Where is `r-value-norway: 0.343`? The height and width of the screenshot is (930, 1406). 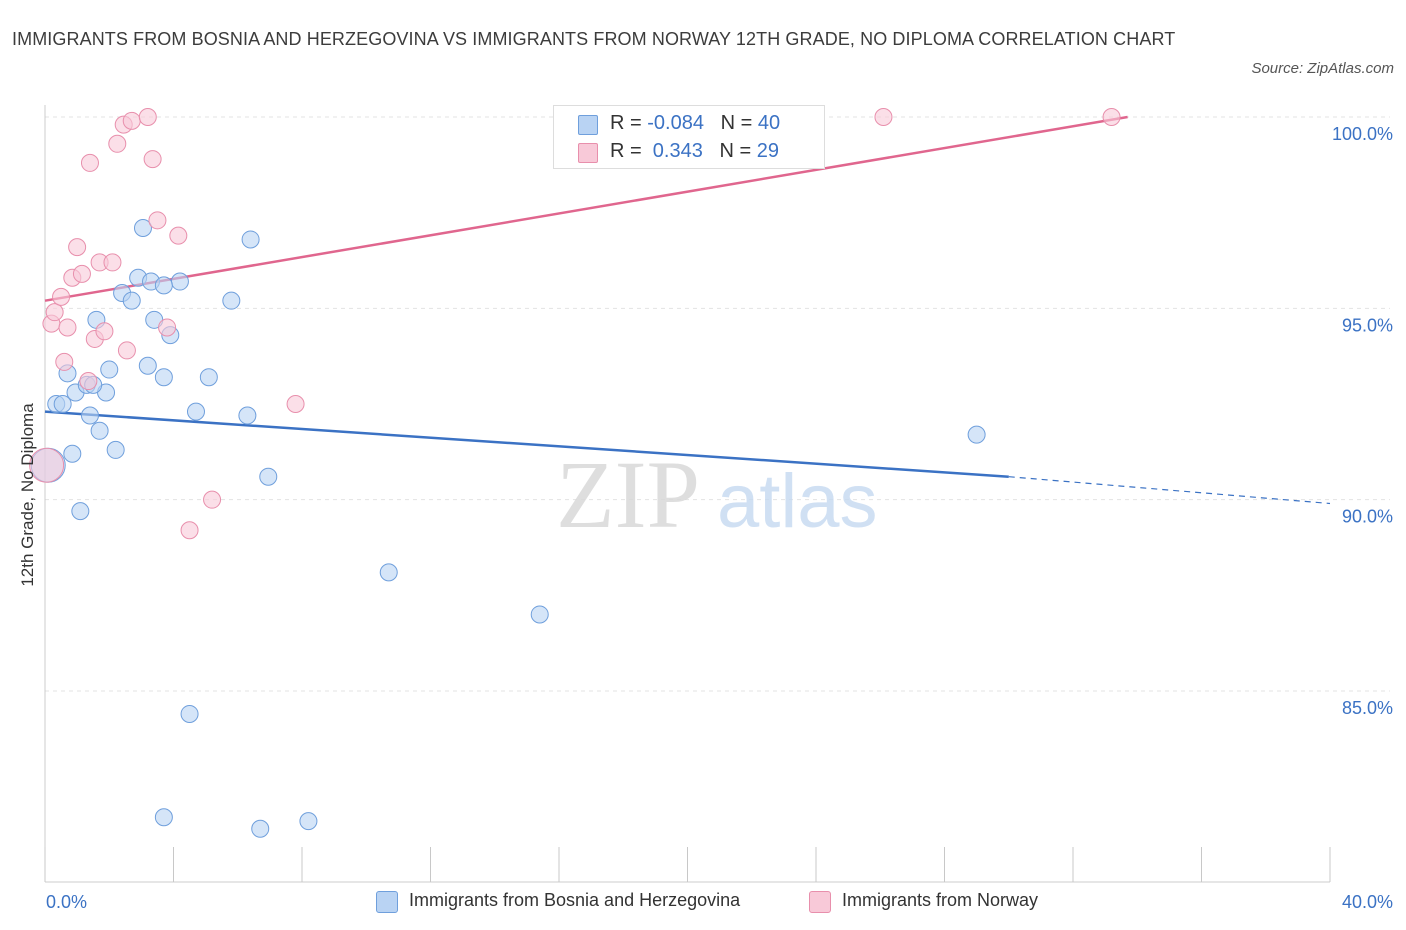 r-value-norway: 0.343 is located at coordinates (675, 151).